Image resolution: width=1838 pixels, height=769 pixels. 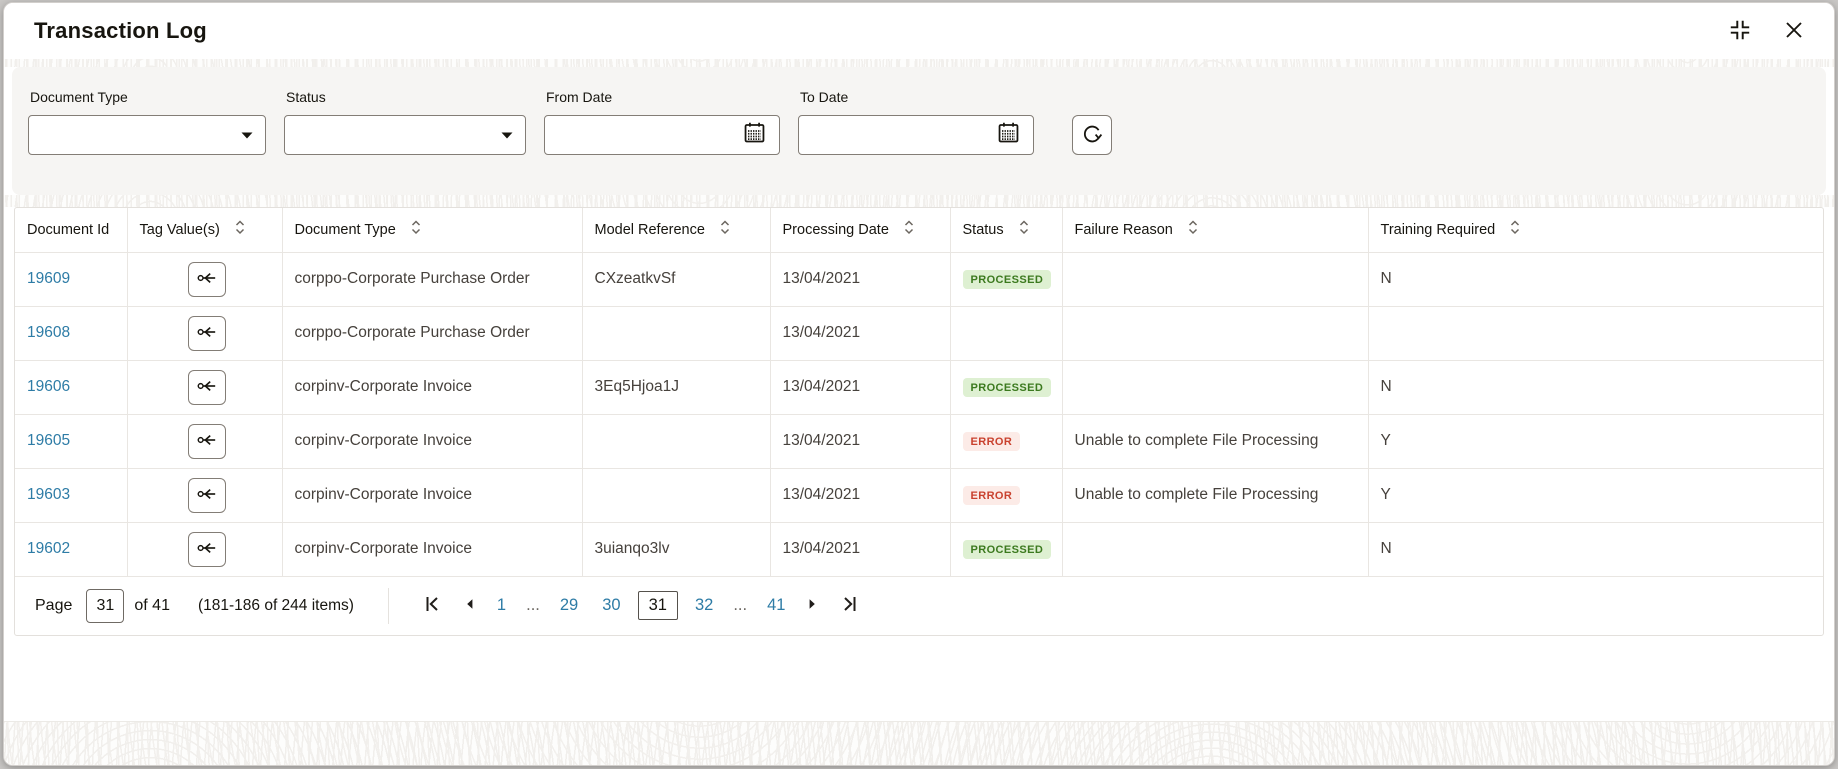 I want to click on content-spacer, so click(x=919, y=678).